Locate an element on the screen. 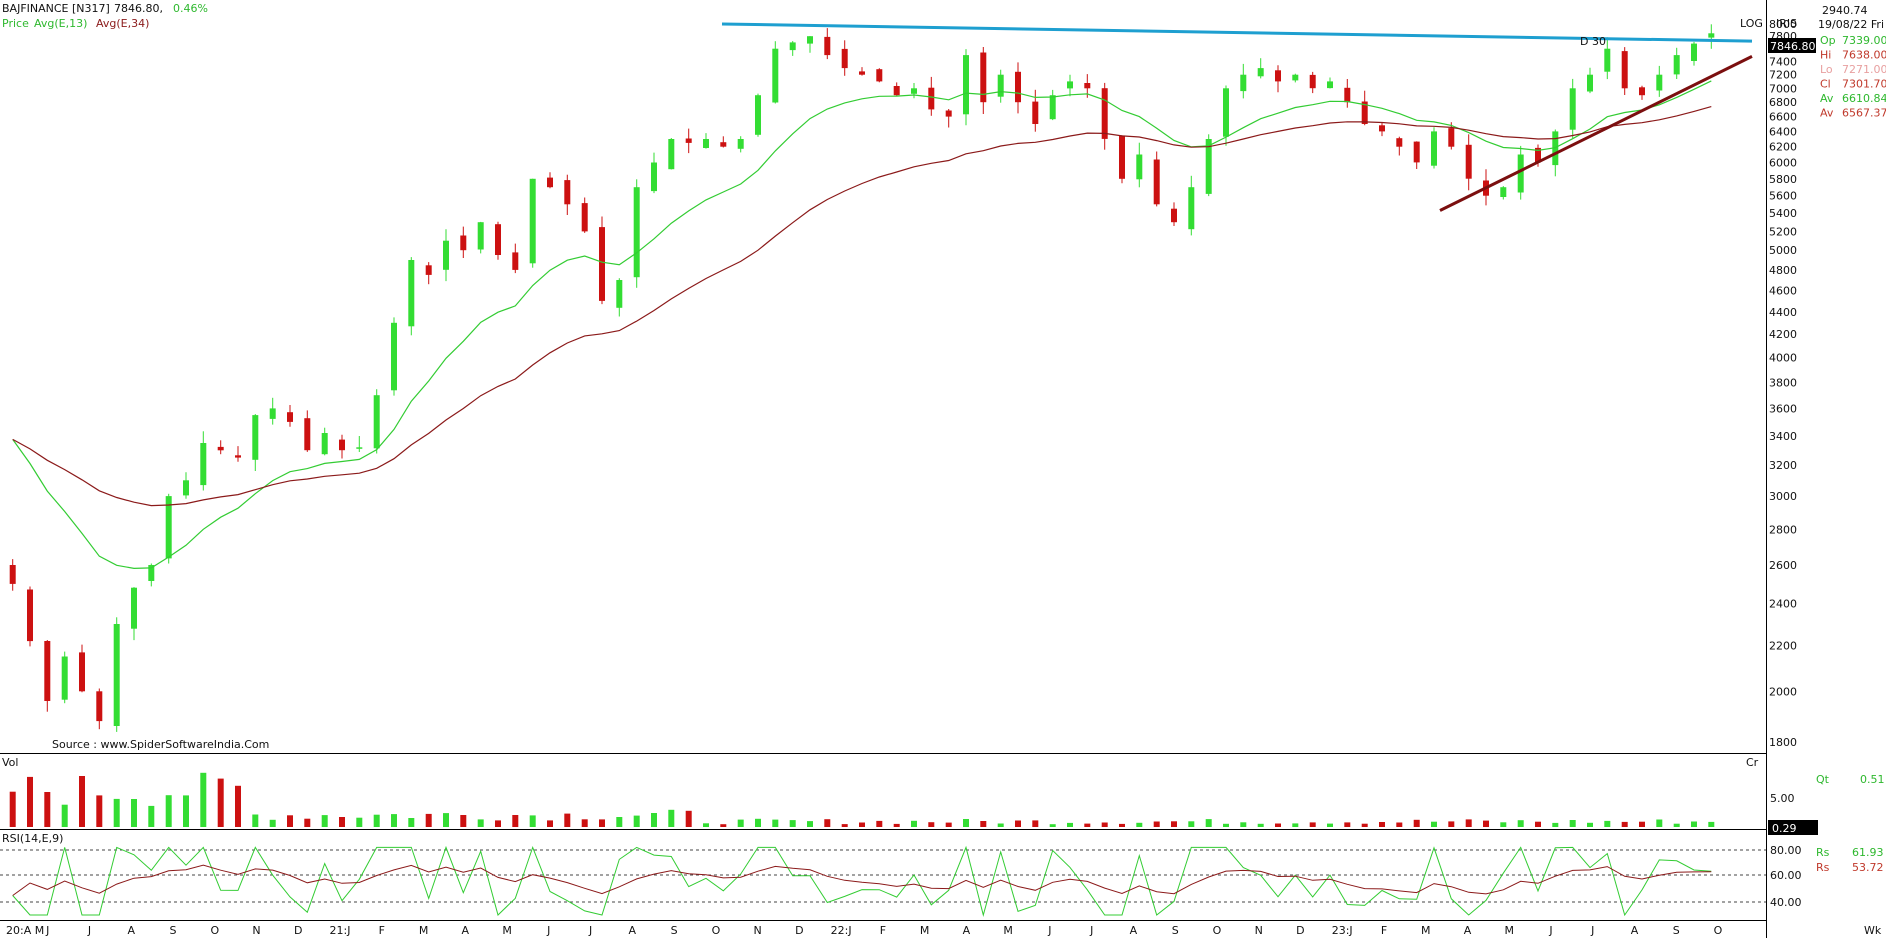 This screenshot has height=942, width=1886. ohlc-label: Op is located at coordinates (1828, 40).